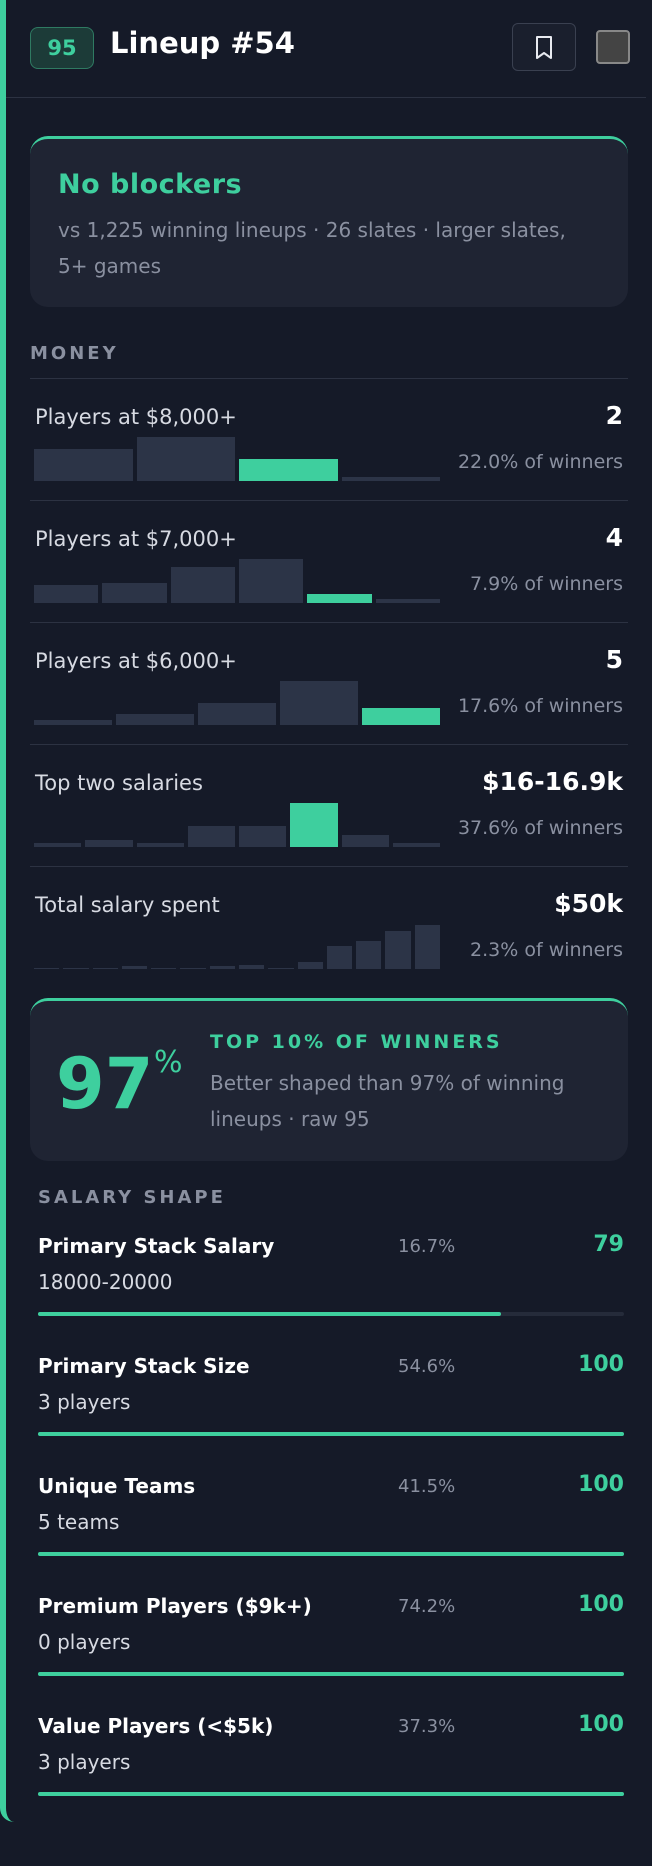  Describe the element at coordinates (331, 1508) in the screenshot. I see `shape-row: Unique Teams 41.5% 100 5 teams` at that location.